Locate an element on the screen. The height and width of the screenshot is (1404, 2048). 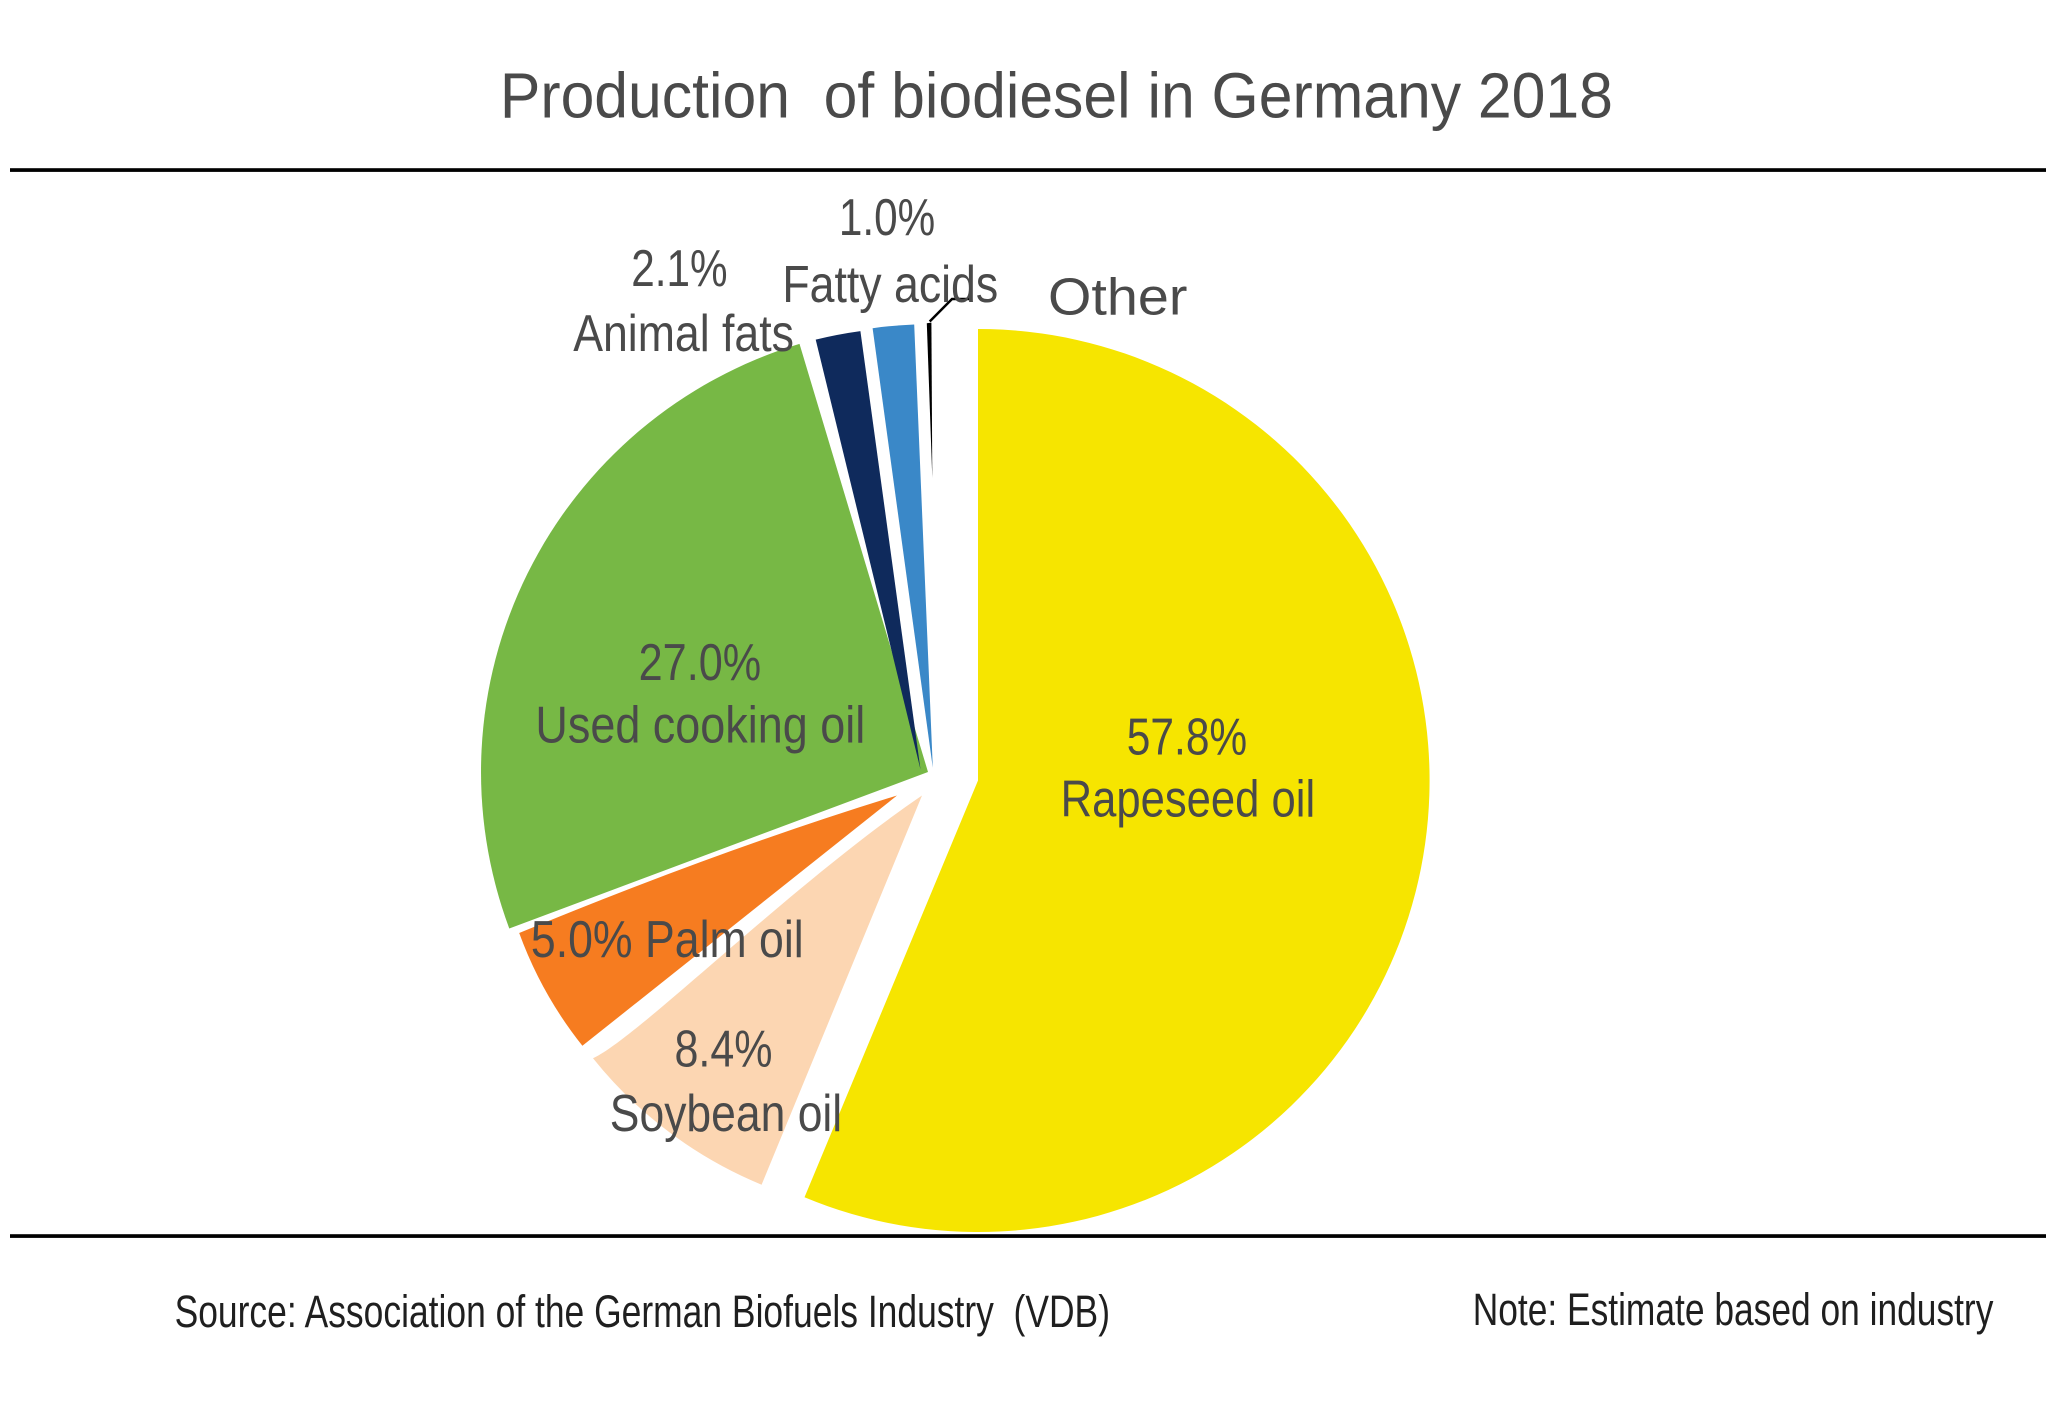
svg-text: Animal fats is located at coordinates (683, 334).